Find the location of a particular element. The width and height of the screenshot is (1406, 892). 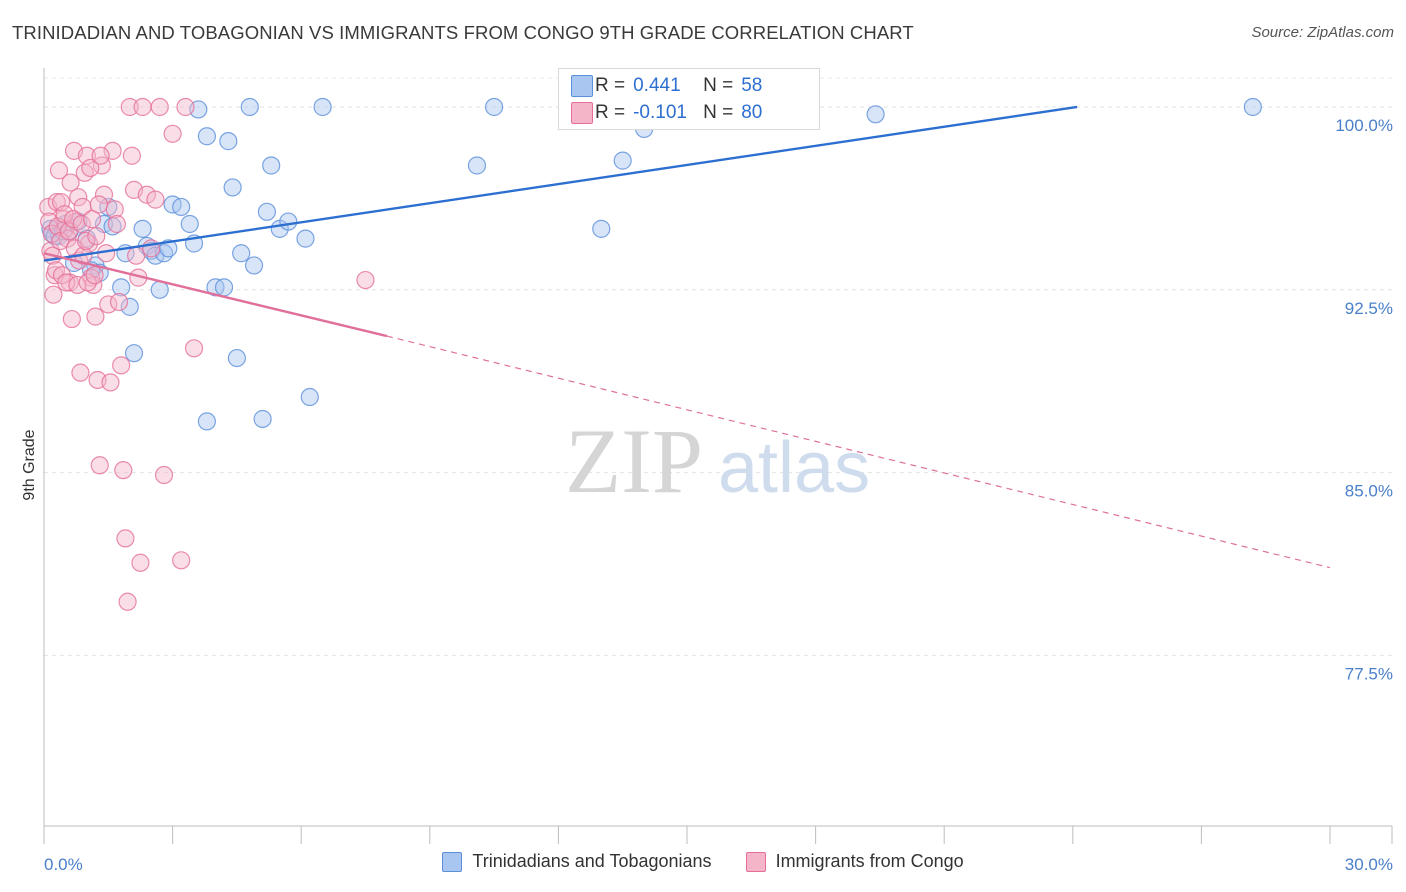

n-value: 58 is located at coordinates (752, 85).